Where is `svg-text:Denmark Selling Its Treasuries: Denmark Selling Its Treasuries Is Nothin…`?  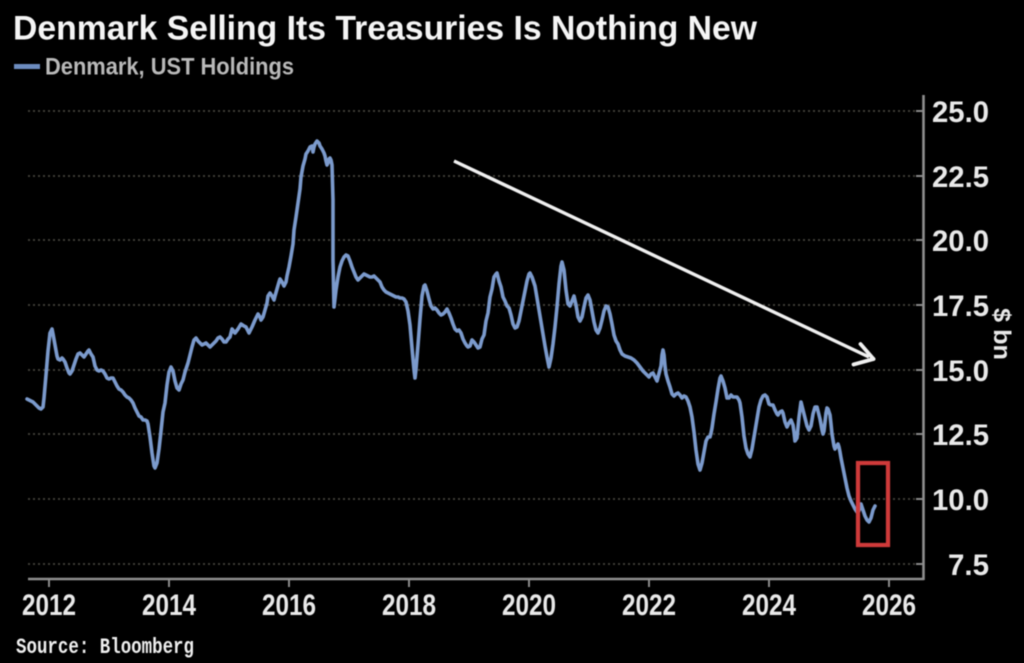 svg-text:Denmark Selling Its Treasuries: Denmark Selling Its Treasuries Is Nothin… is located at coordinates (385, 29).